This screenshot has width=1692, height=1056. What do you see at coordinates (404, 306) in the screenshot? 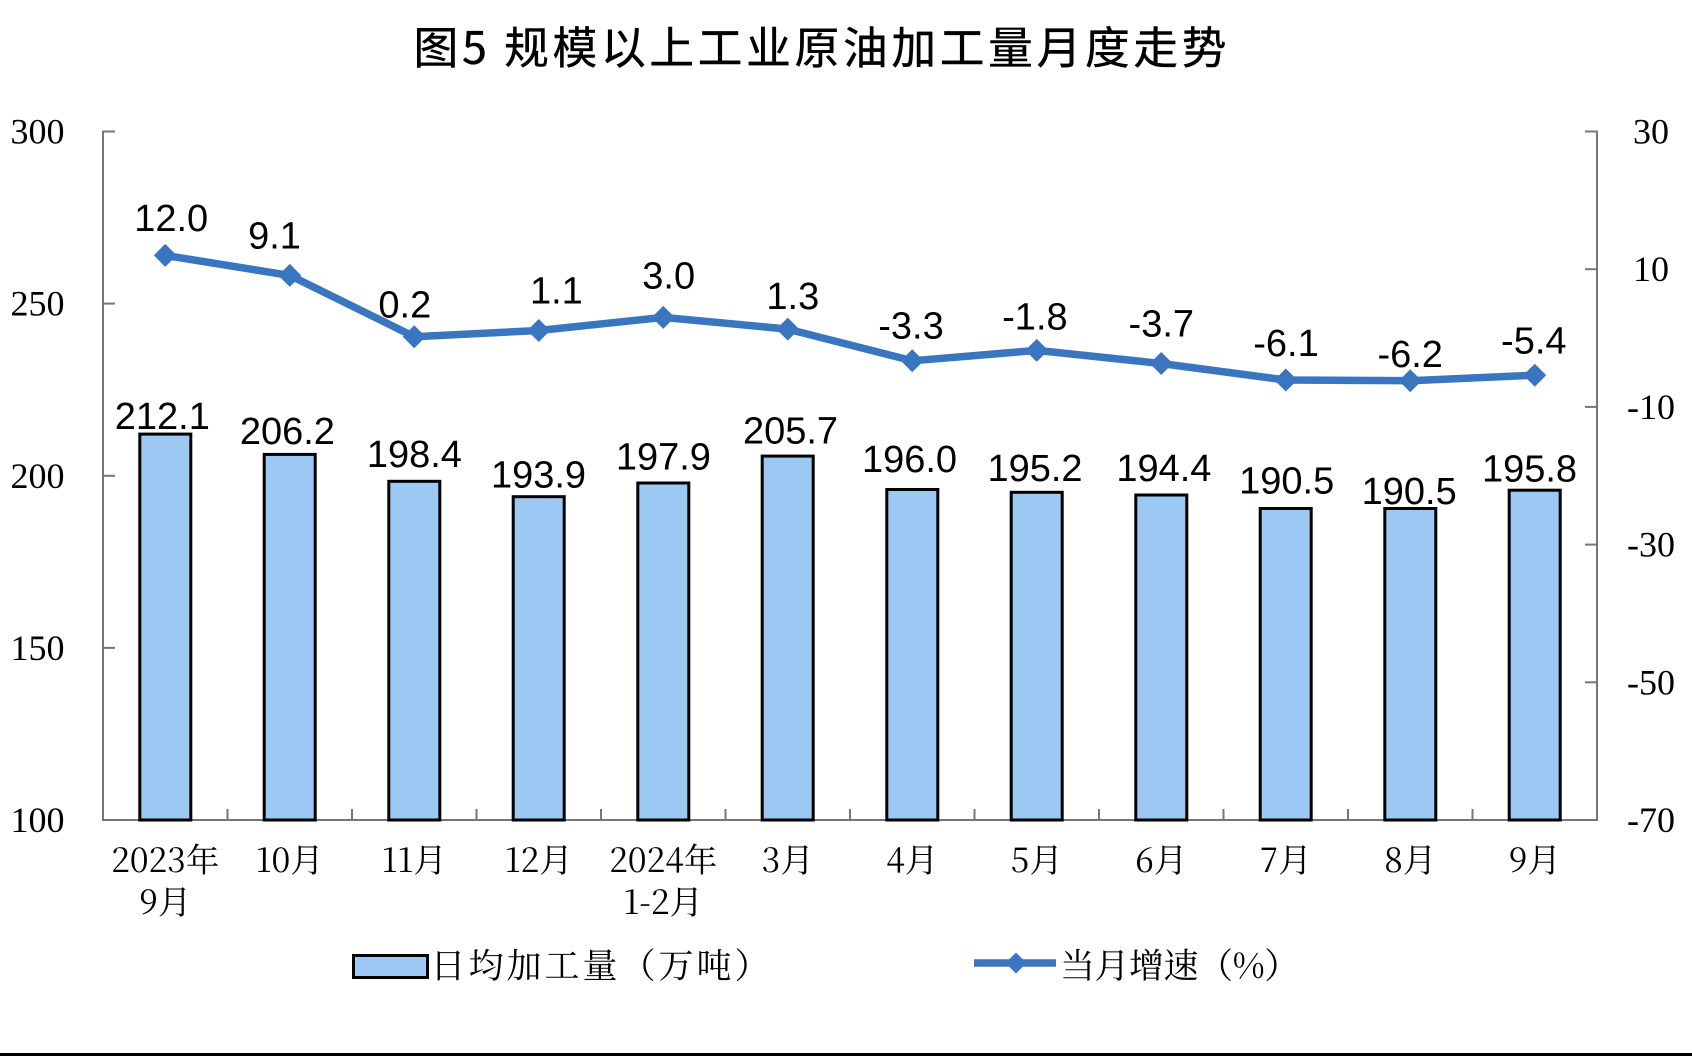
I see `svg-text: 0.2` at bounding box center [404, 306].